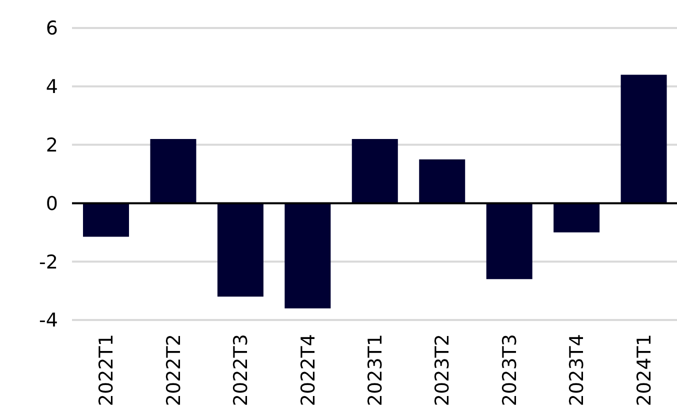 This screenshot has width=677, height=412. What do you see at coordinates (375, 370) in the screenshot?
I see `x-tick-label: 2023T1` at bounding box center [375, 370].